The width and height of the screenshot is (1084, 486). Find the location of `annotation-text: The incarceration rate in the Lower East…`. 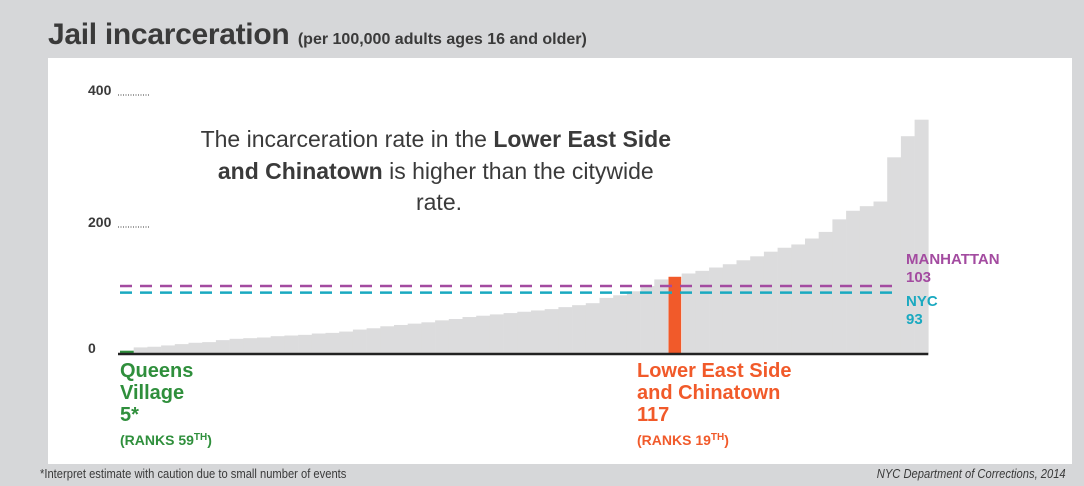

annotation-text: The incarceration rate in the Lower East… is located at coordinates (439, 170).